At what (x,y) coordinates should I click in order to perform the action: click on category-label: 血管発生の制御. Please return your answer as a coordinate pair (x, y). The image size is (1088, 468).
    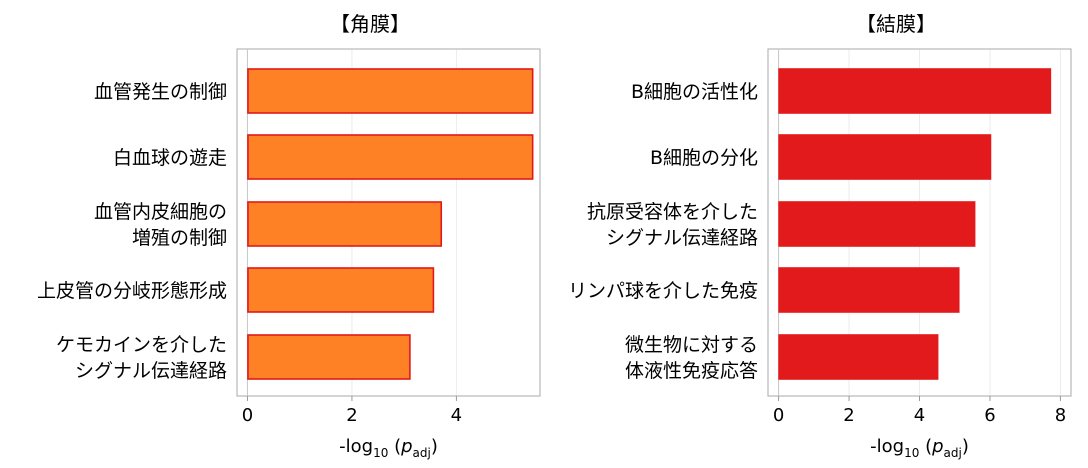
    Looking at the image, I should click on (160, 92).